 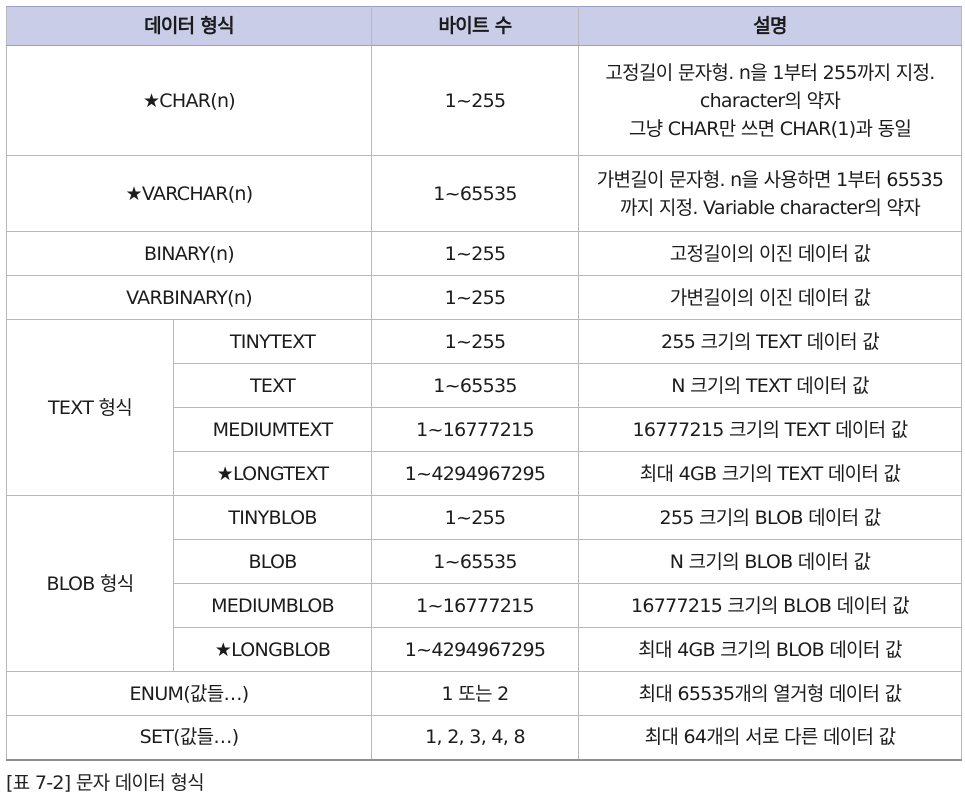 I want to click on table-row: VARBINARY(n) 1~255 가변길이의 이진 데이터 값, so click(x=484, y=297).